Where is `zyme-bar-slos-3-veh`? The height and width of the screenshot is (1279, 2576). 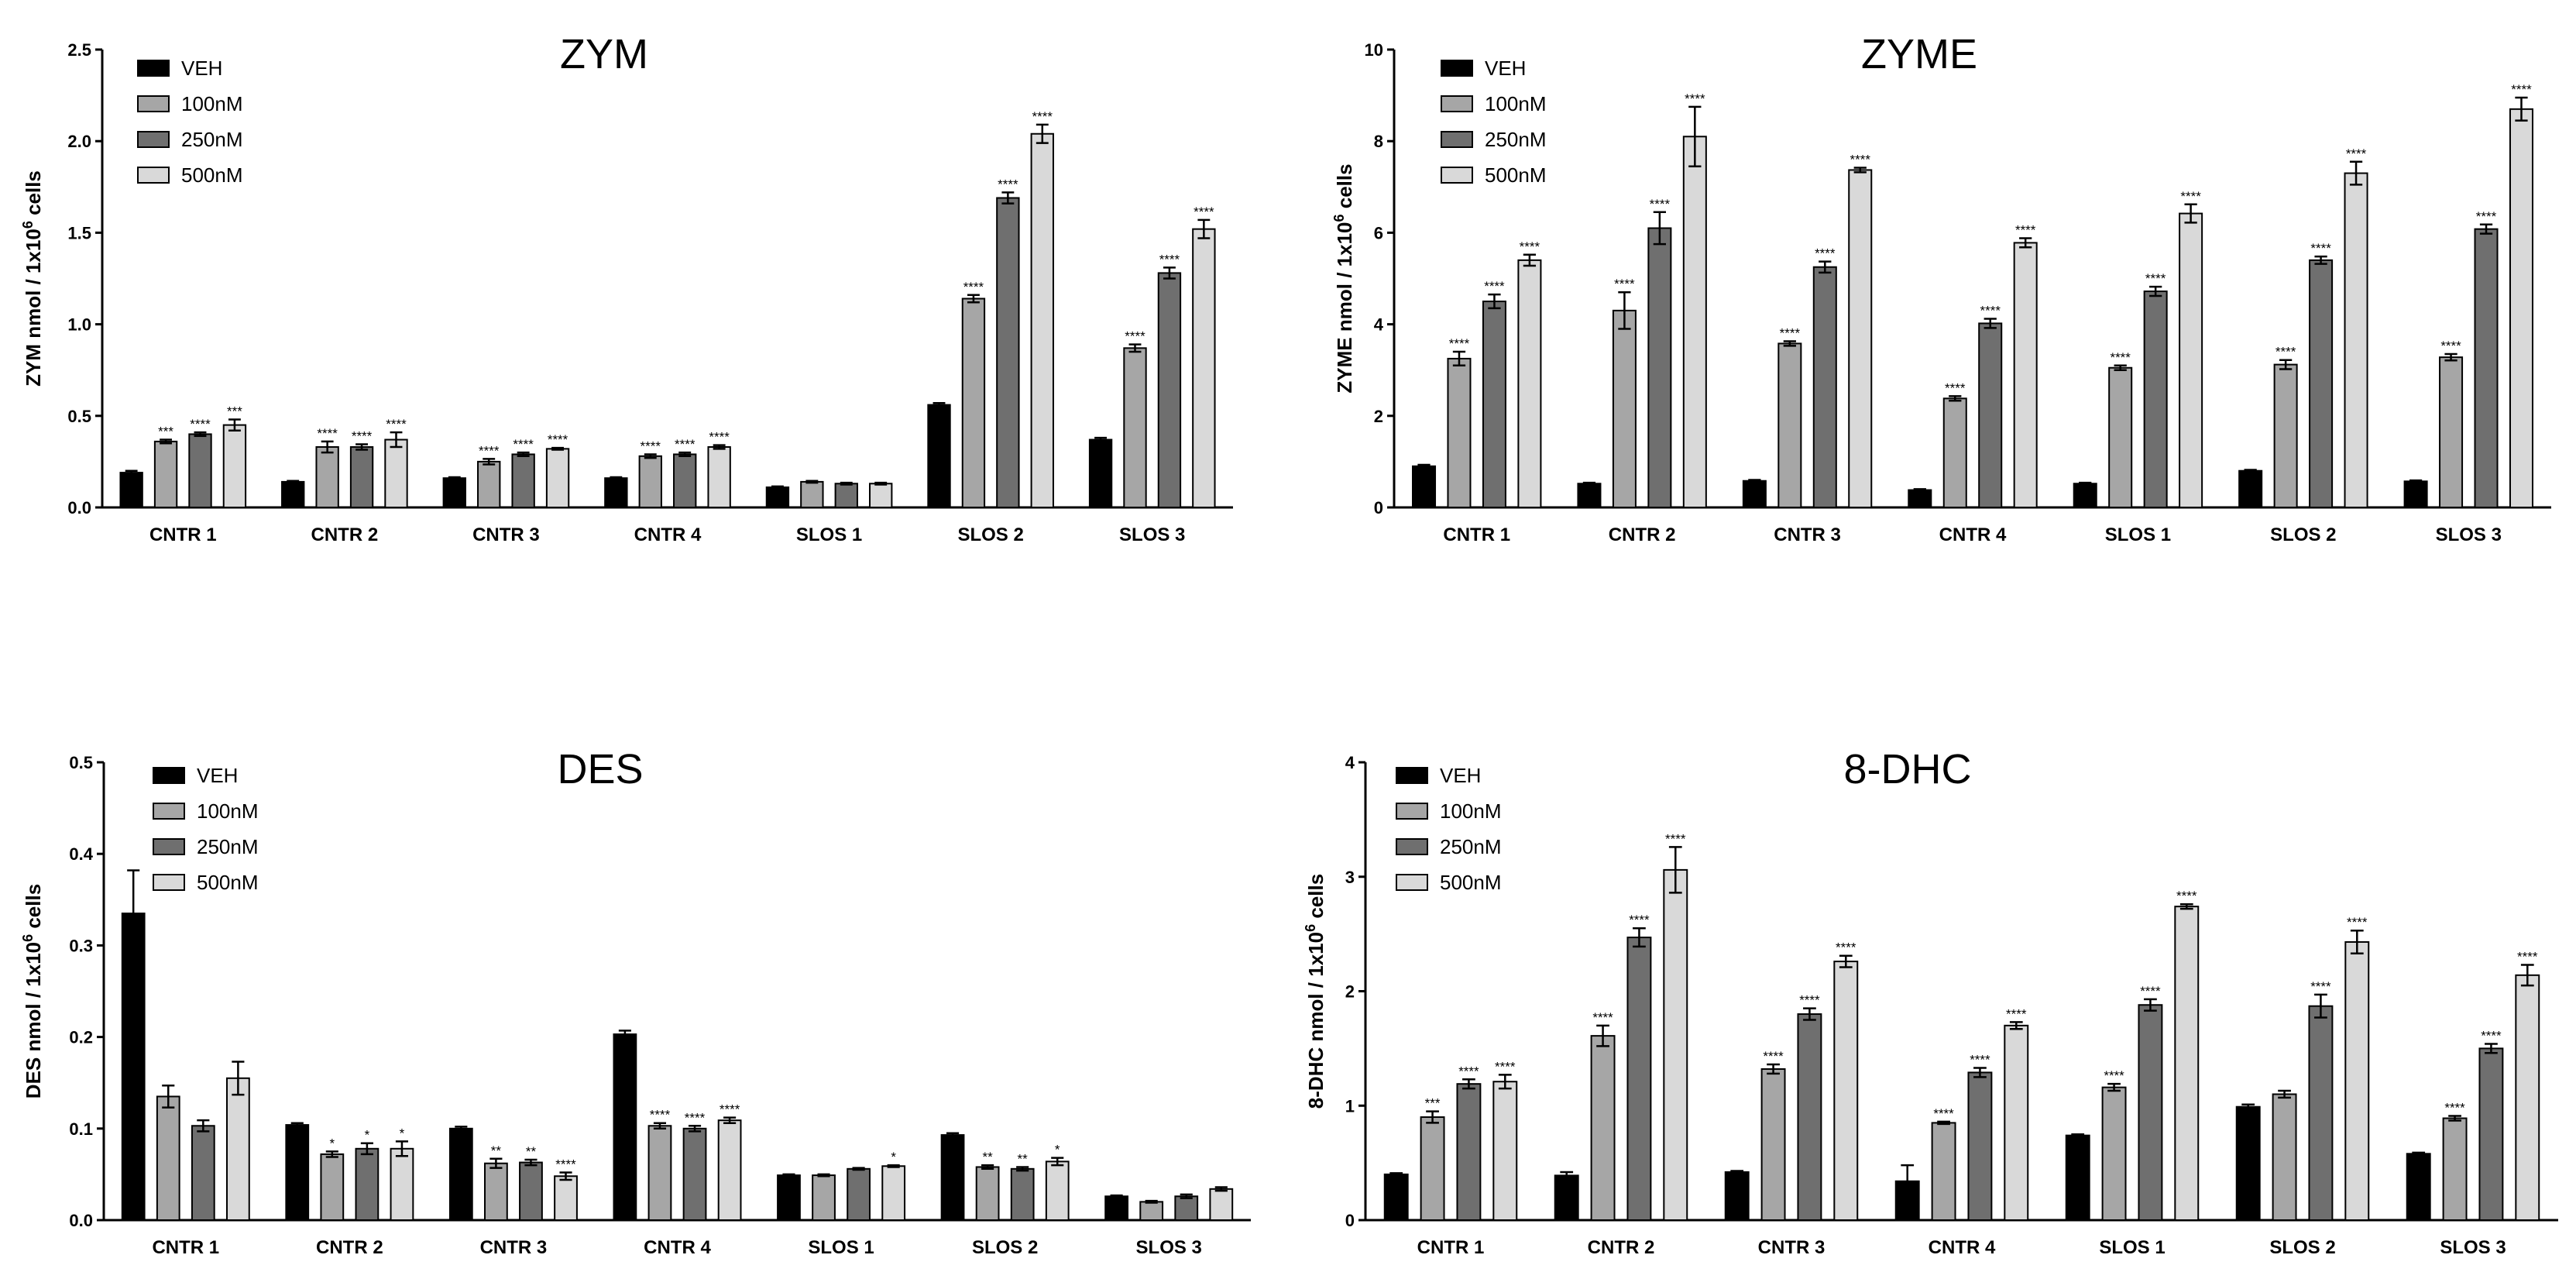
zyme-bar-slos-3-veh is located at coordinates (2415, 494).